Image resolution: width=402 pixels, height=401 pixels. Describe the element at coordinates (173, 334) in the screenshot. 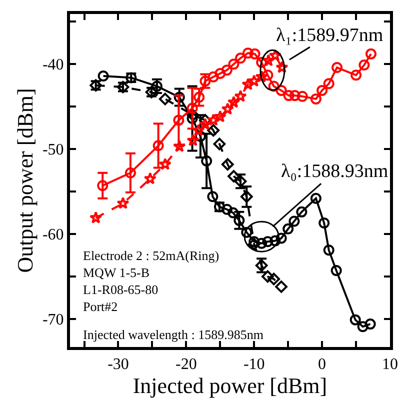

I see `annotation: Injected wavelength : 1589.985nm` at that location.